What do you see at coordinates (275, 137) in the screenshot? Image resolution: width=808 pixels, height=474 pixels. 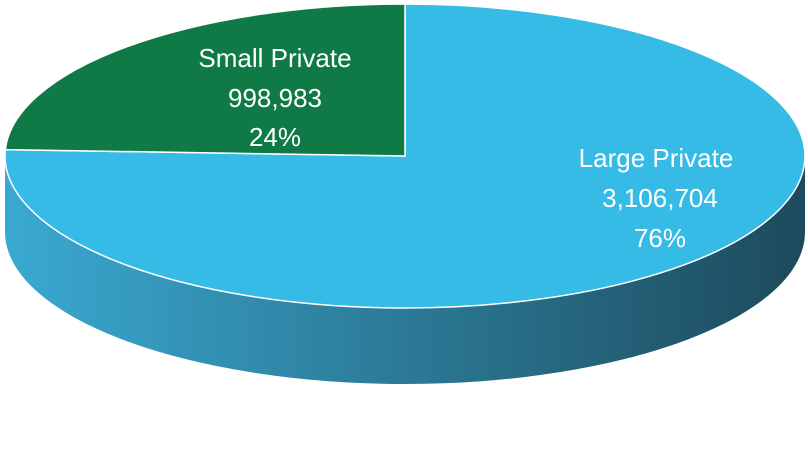 I see `slice-label-percent-small-private: 24%` at bounding box center [275, 137].